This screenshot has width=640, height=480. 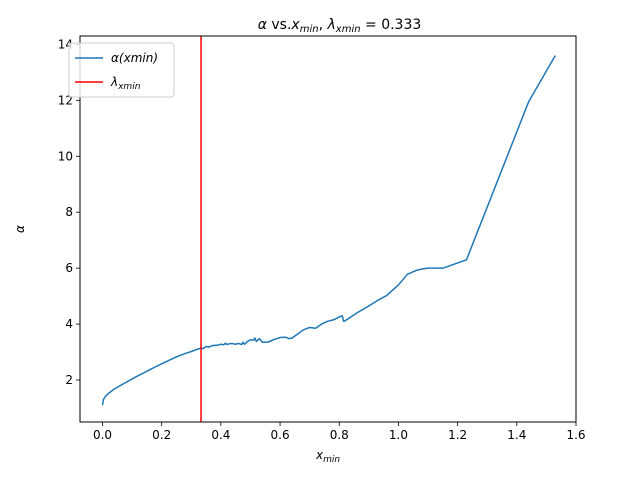 I want to click on x-axis-ticks: 0.0 0.2 0.4 0.6 0.8 1.0 1.2 1.4 1.6, so click(x=339, y=432).